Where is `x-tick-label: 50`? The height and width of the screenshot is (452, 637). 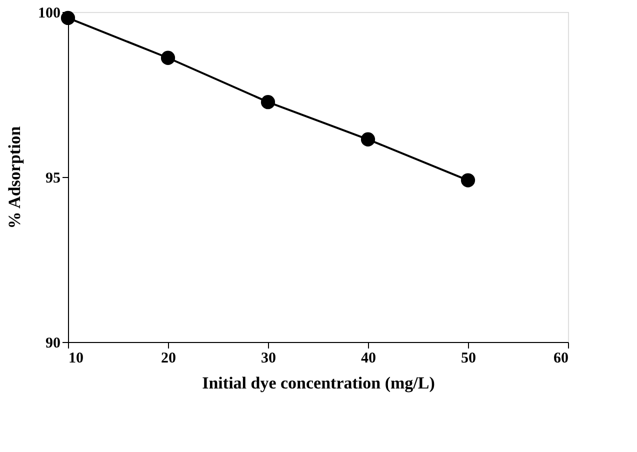 x-tick-label: 50 is located at coordinates (468, 358).